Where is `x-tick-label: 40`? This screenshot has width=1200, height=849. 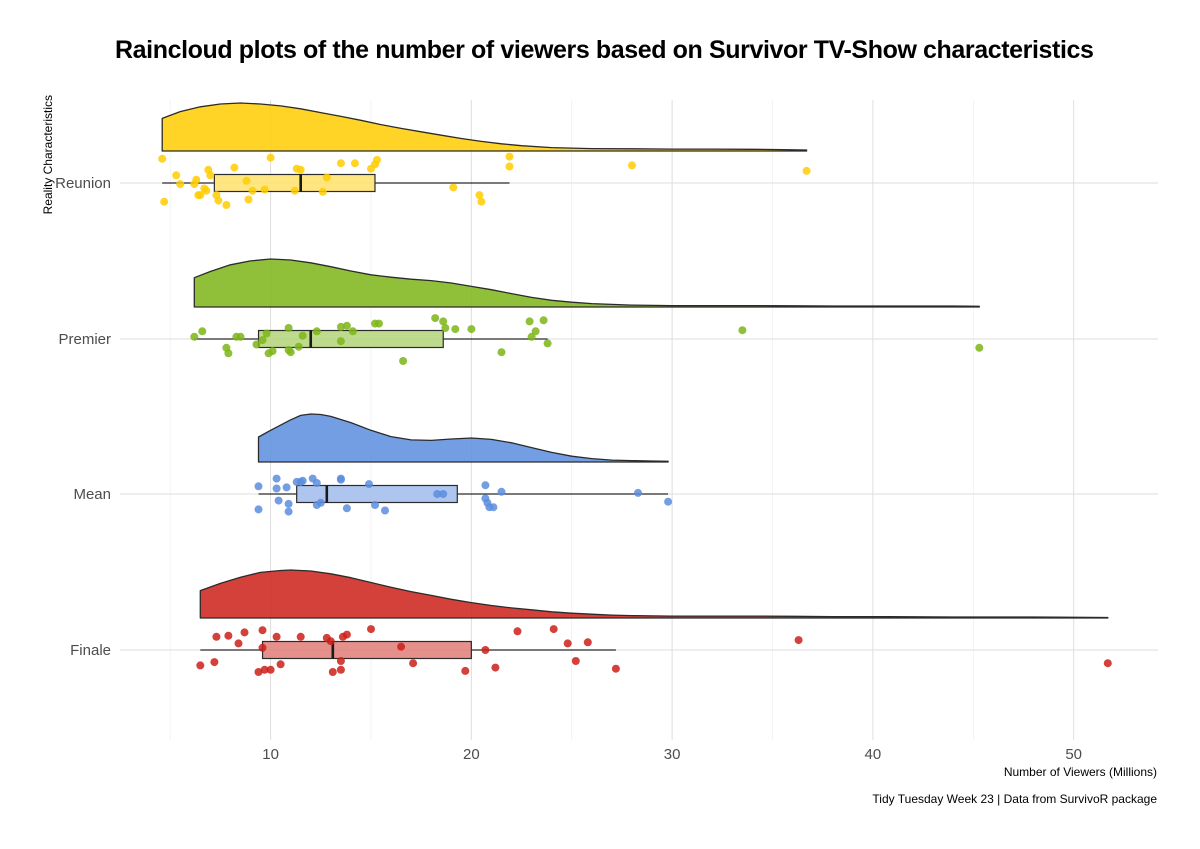
x-tick-label: 40 is located at coordinates (873, 754).